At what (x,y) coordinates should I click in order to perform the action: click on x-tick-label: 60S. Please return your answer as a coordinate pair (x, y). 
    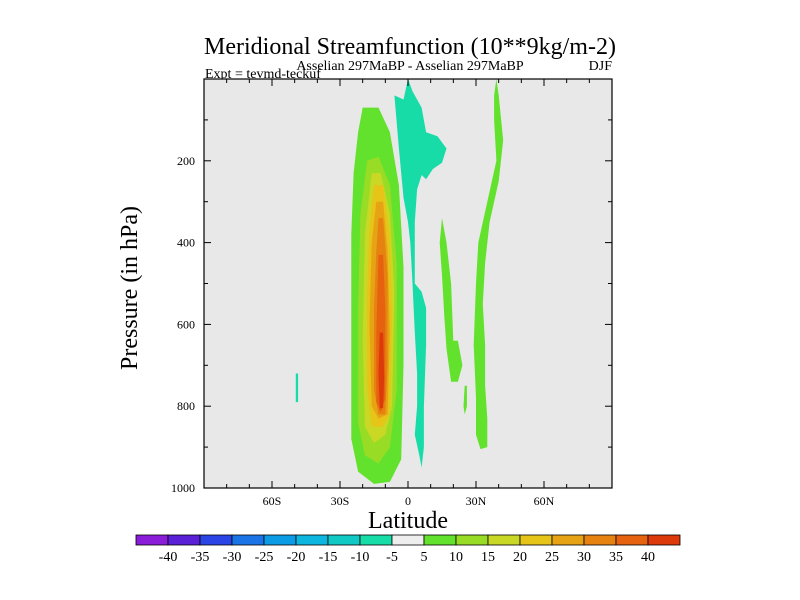
    Looking at the image, I should click on (272, 501).